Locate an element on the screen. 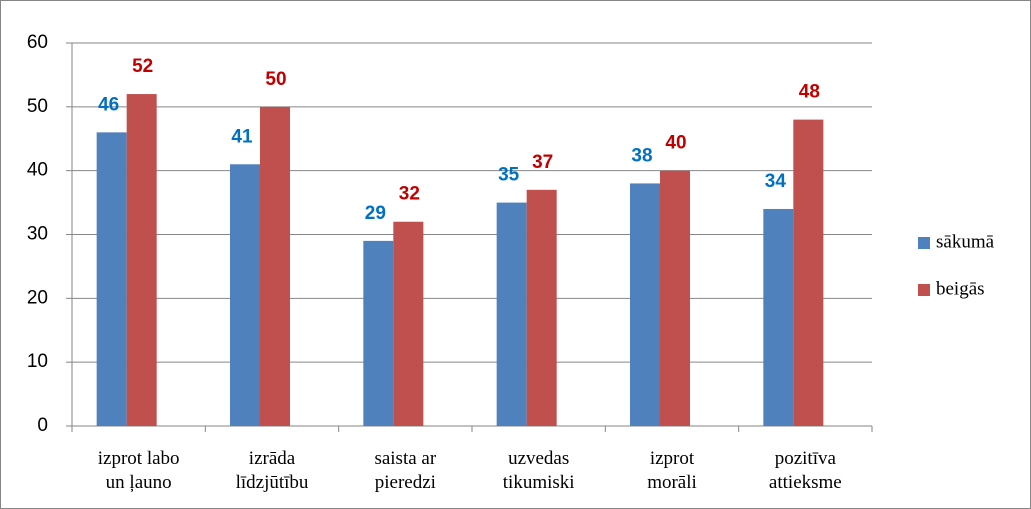 The width and height of the screenshot is (1031, 509). data-label: 38 is located at coordinates (641, 155).